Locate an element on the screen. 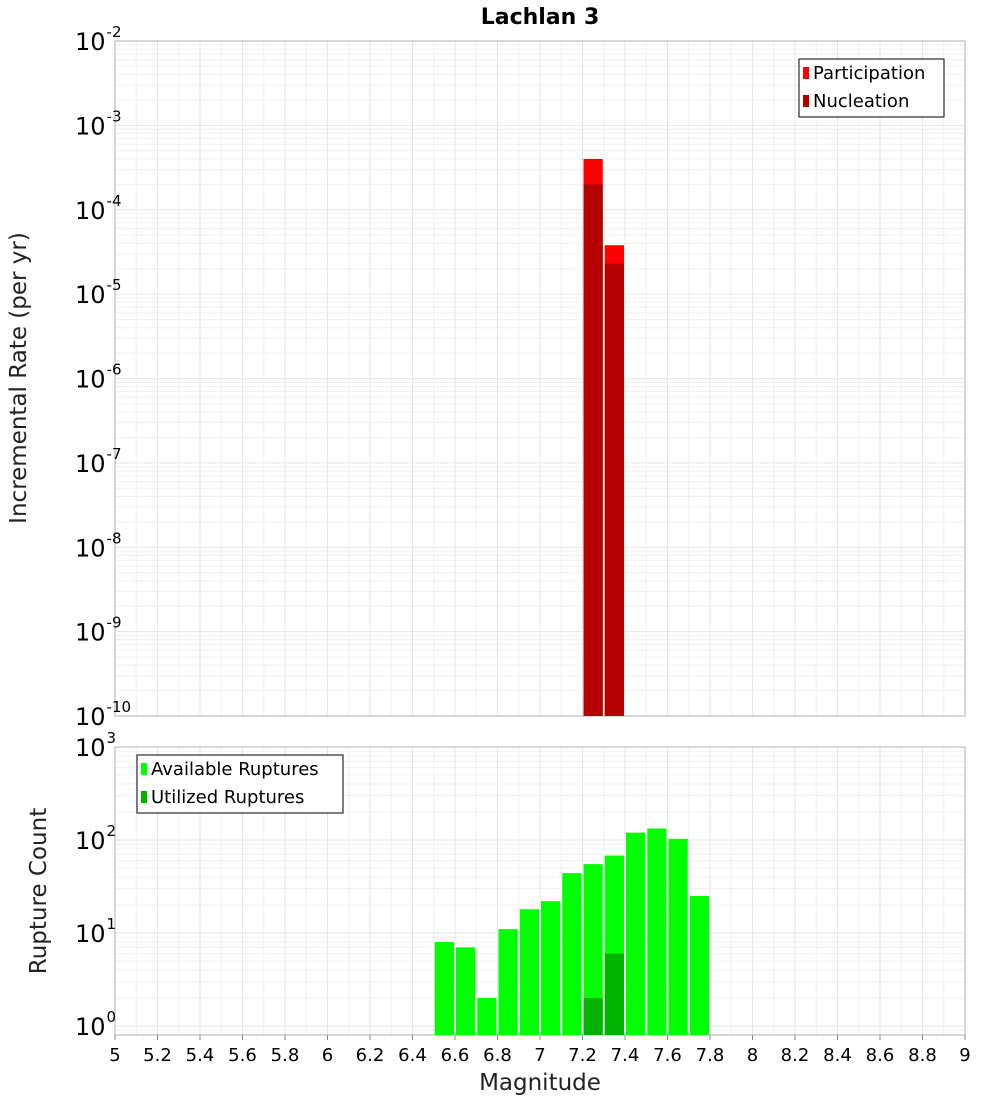 Image resolution: width=1000 pixels, height=1100 pixels. x-tick-label: 8.4 is located at coordinates (837, 1055).